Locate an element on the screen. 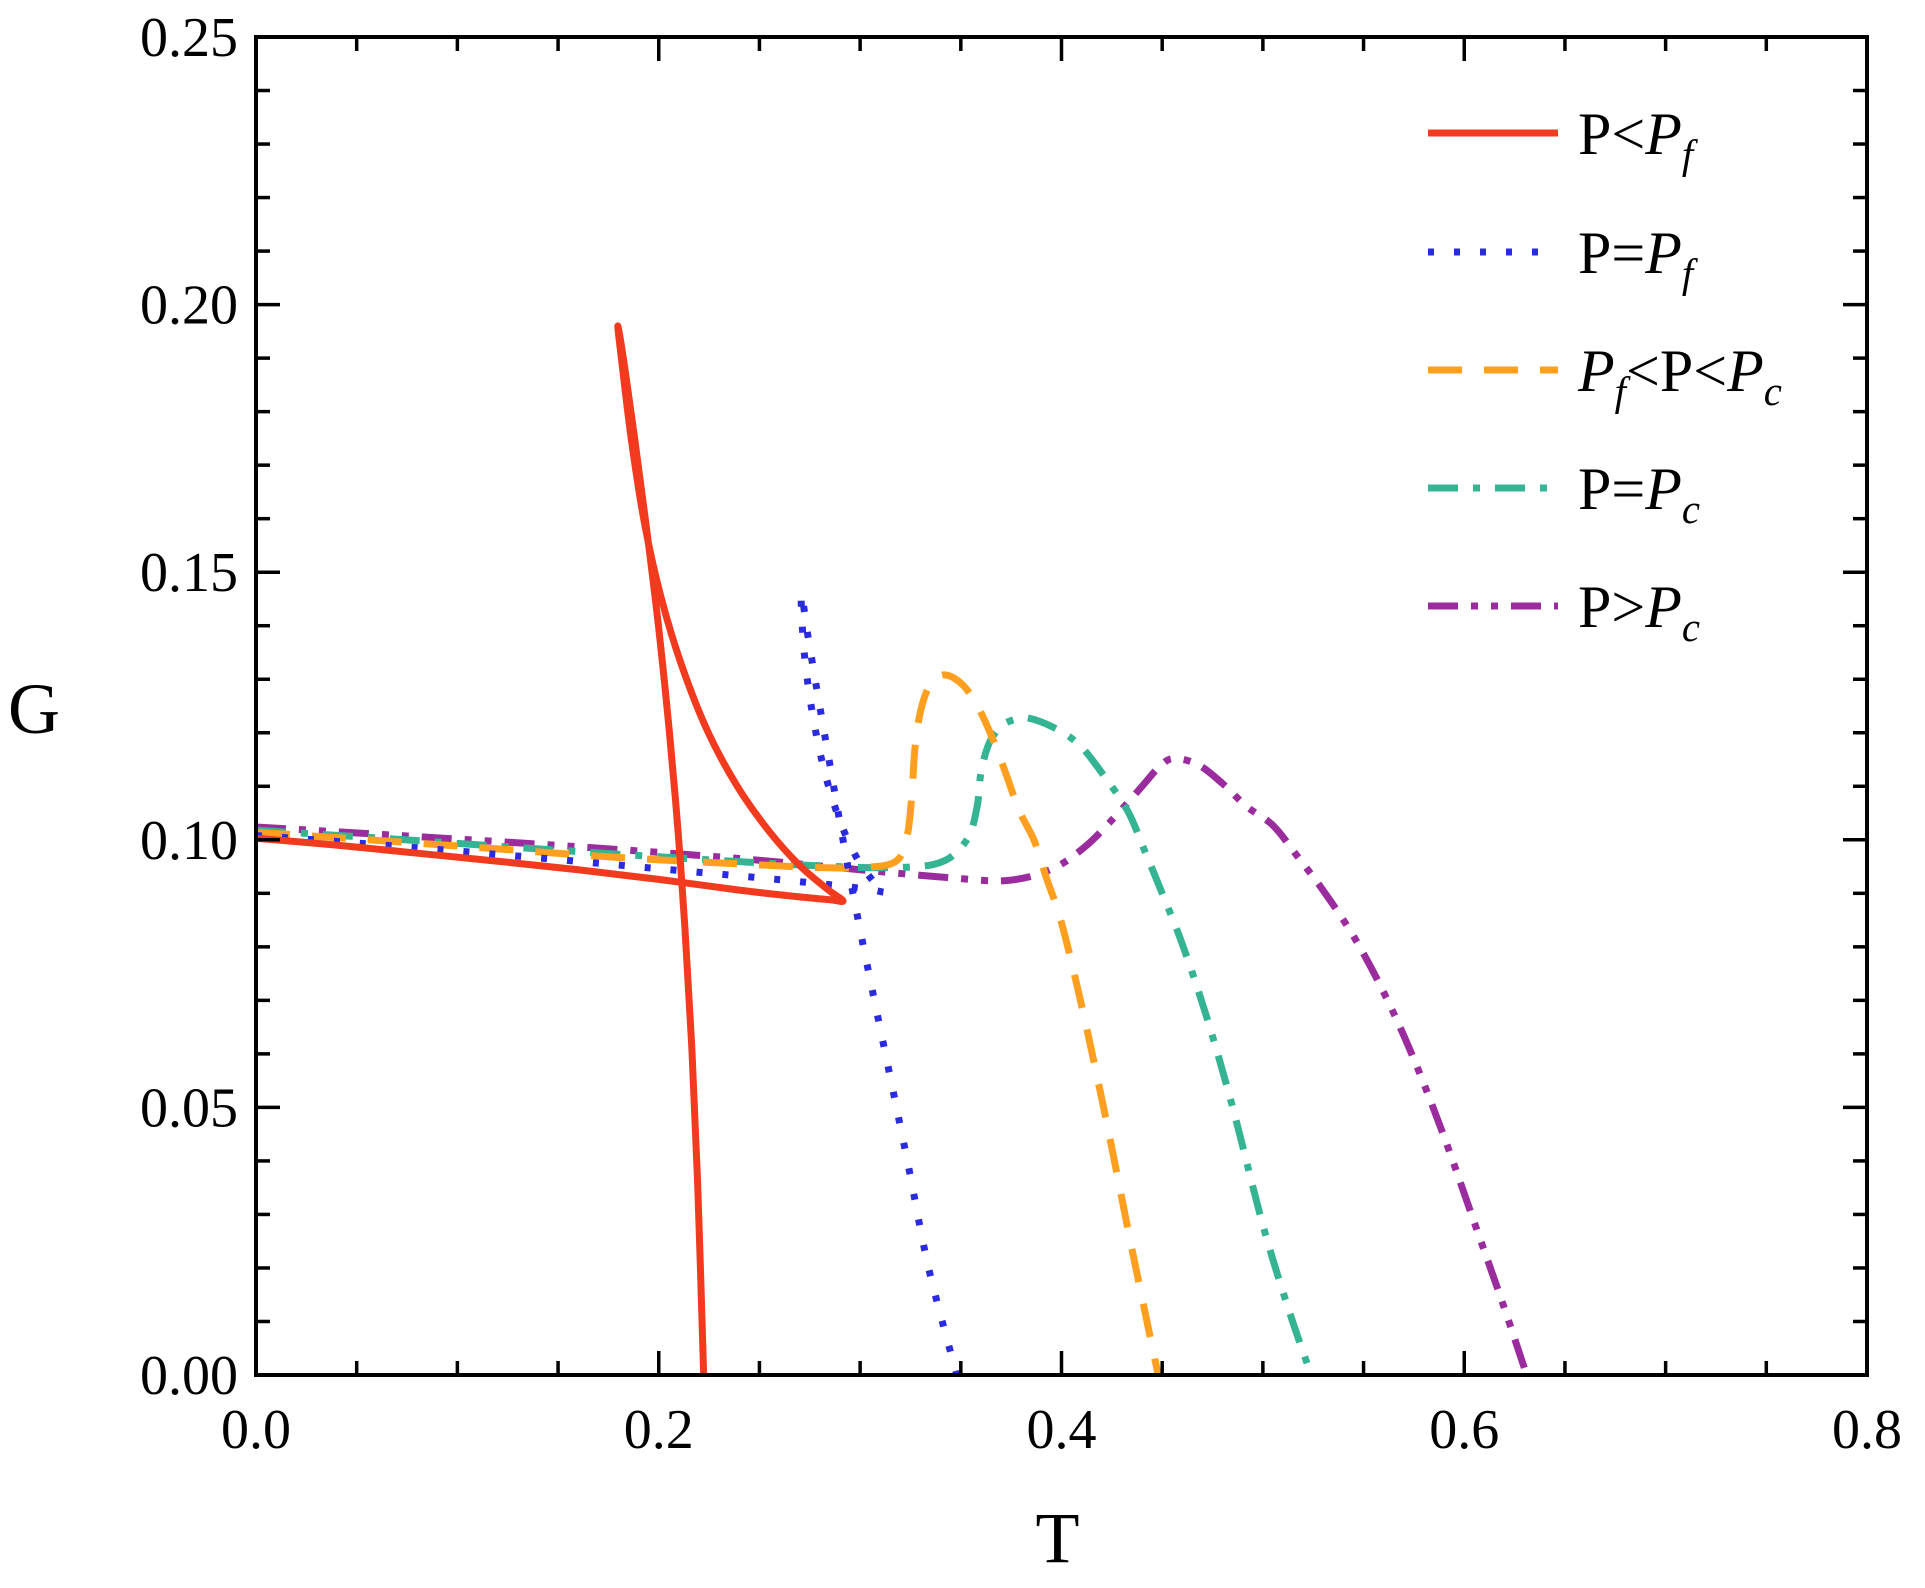  y-tick-label: 0.25 is located at coordinates (189, 38).